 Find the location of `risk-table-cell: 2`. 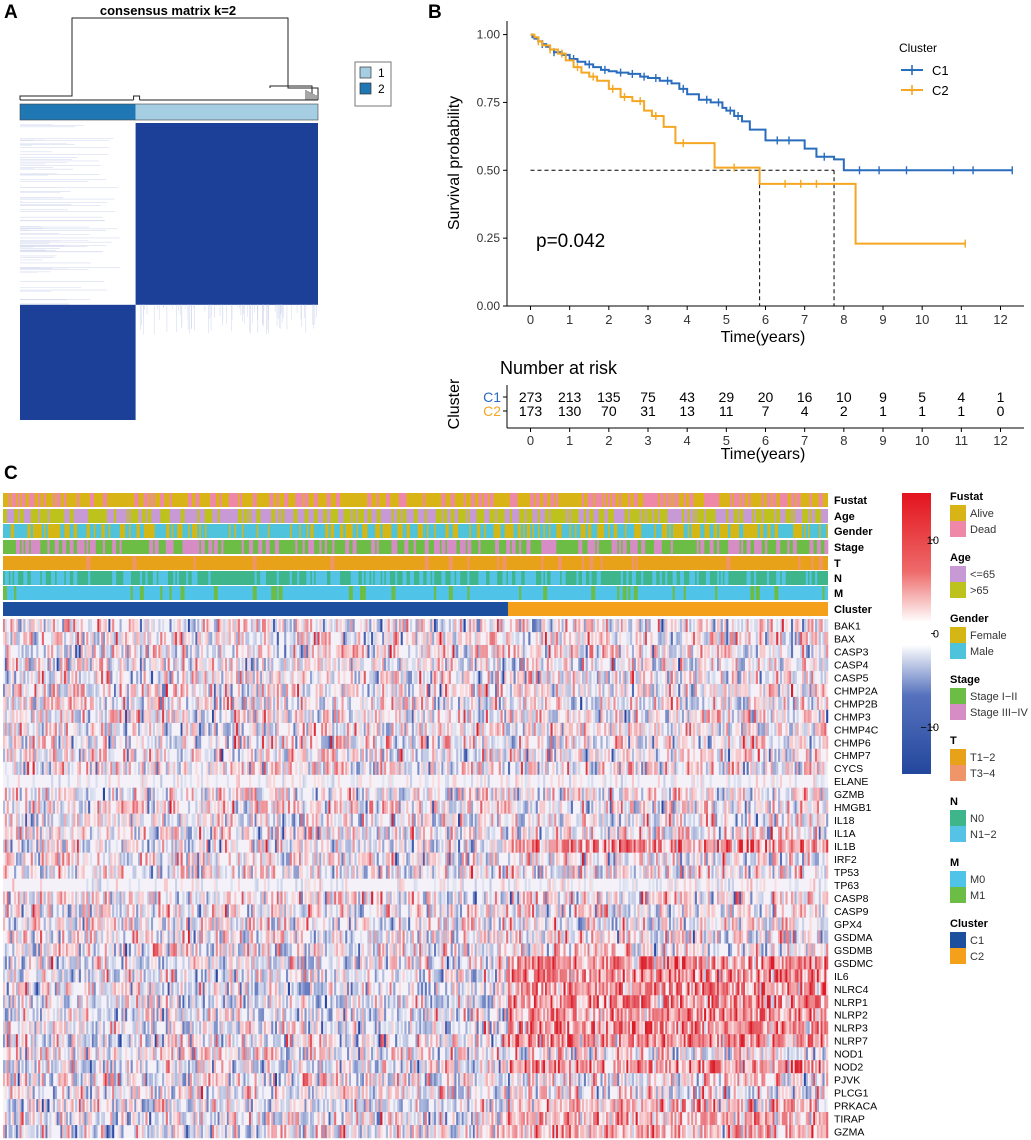

risk-table-cell: 2 is located at coordinates (844, 411).